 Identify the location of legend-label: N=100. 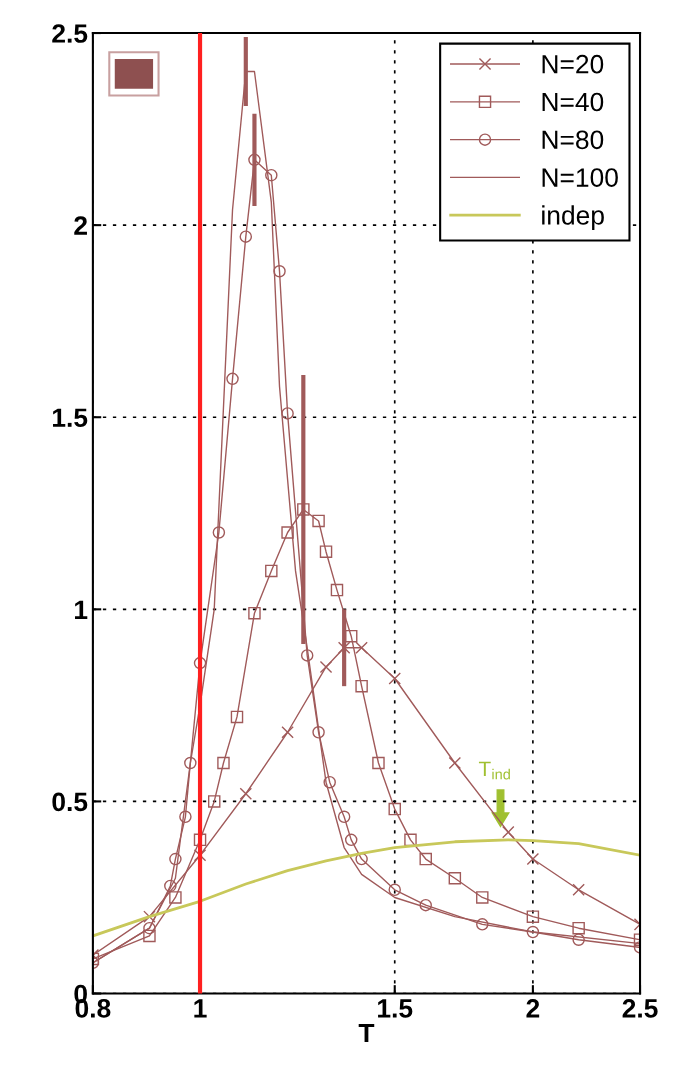
(580, 177).